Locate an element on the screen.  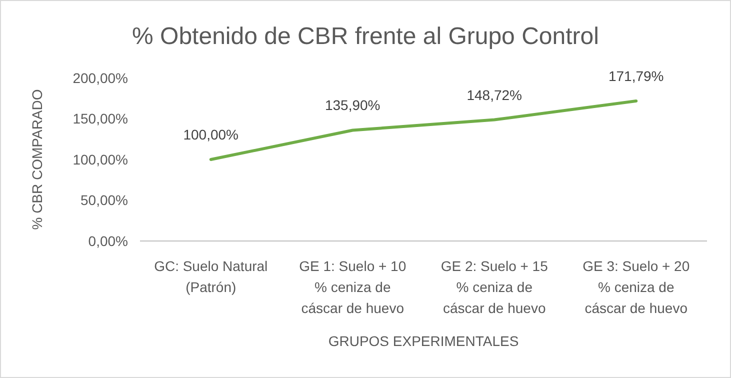
y-axis-title: % CBR COMPARADO is located at coordinates (37, 159).